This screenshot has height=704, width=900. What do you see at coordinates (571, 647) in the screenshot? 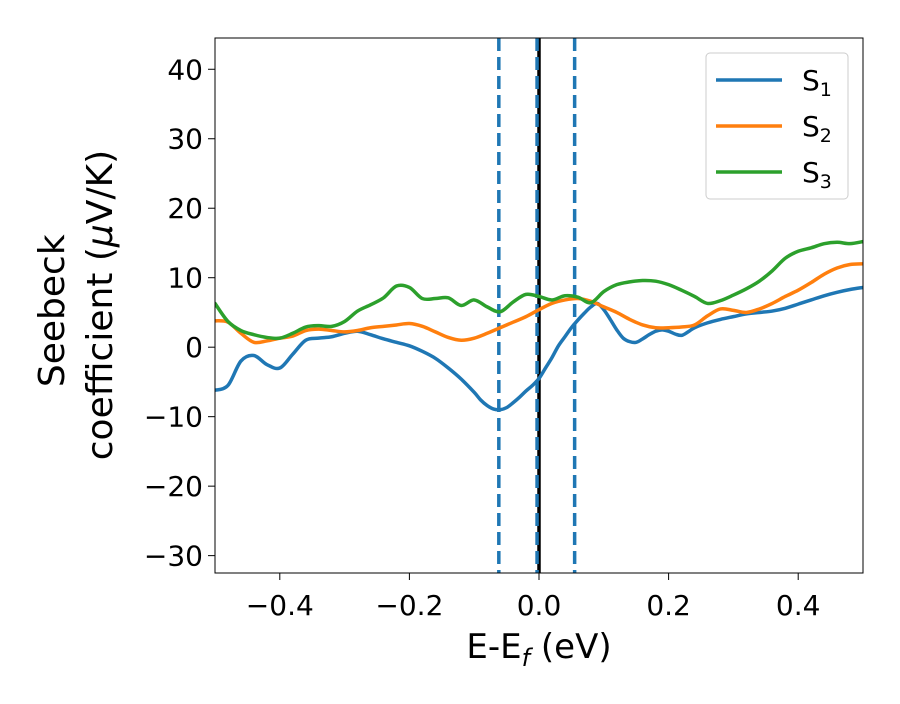
I see `x-axis-label-suffix: (eV)` at bounding box center [571, 647].